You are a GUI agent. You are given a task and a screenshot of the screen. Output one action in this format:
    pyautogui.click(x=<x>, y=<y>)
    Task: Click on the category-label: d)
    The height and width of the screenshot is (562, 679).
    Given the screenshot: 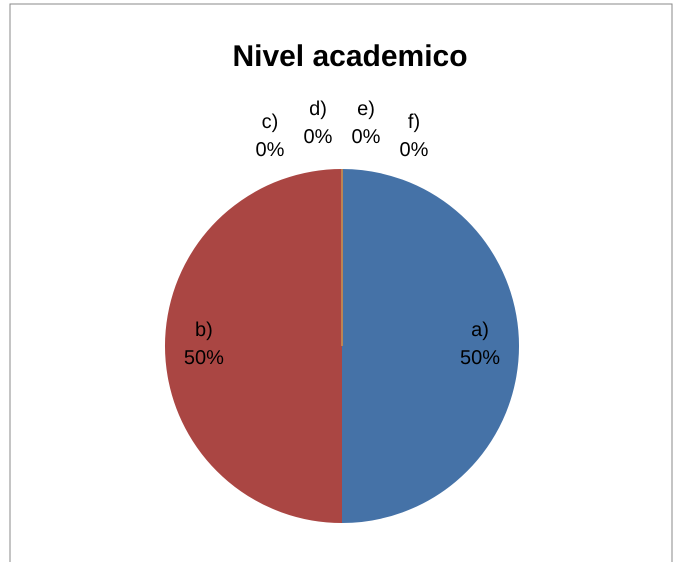 What is the action you would take?
    pyautogui.click(x=318, y=109)
    